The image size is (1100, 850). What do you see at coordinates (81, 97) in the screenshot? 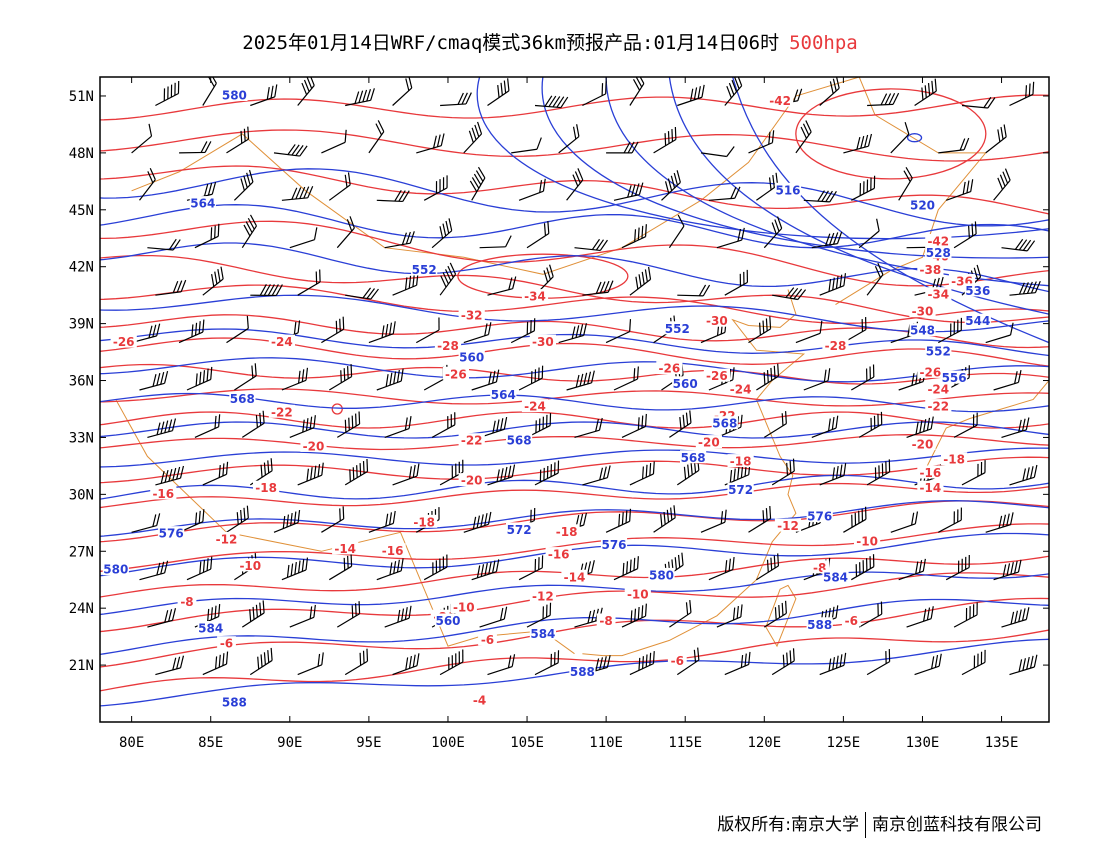
I see `lat-tick-label: 51N` at bounding box center [81, 97].